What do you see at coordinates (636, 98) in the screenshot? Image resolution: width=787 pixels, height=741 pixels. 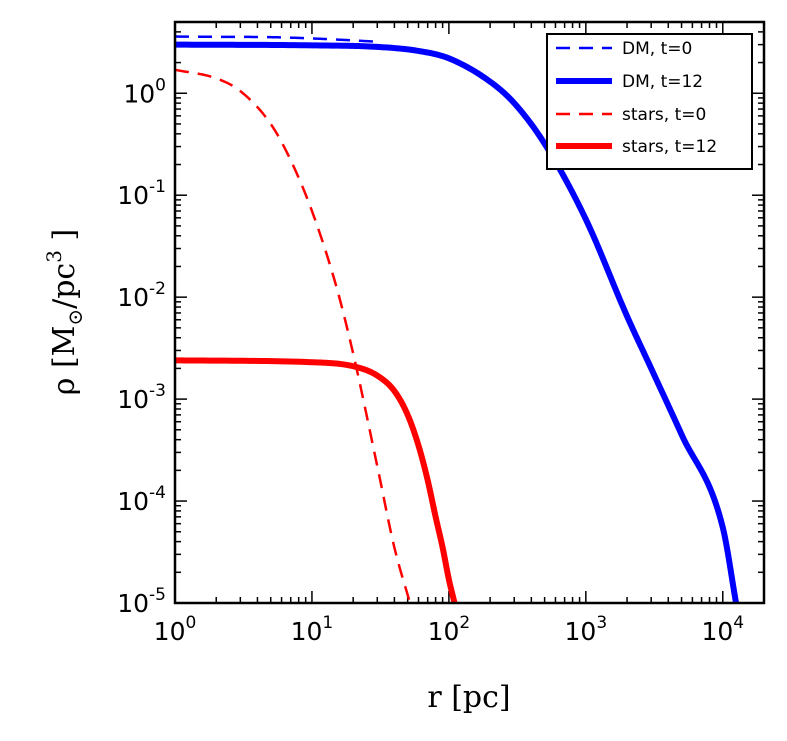 I see `legend-entries: DM, t=0 DM, t=12 stars, t=0 stars, t=12` at bounding box center [636, 98].